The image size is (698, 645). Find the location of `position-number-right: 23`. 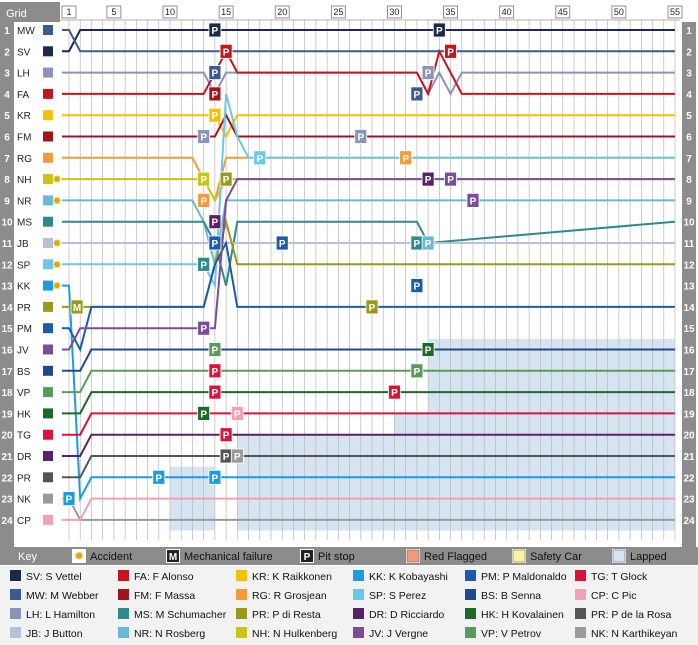

position-number-right: 23 is located at coordinates (689, 500).